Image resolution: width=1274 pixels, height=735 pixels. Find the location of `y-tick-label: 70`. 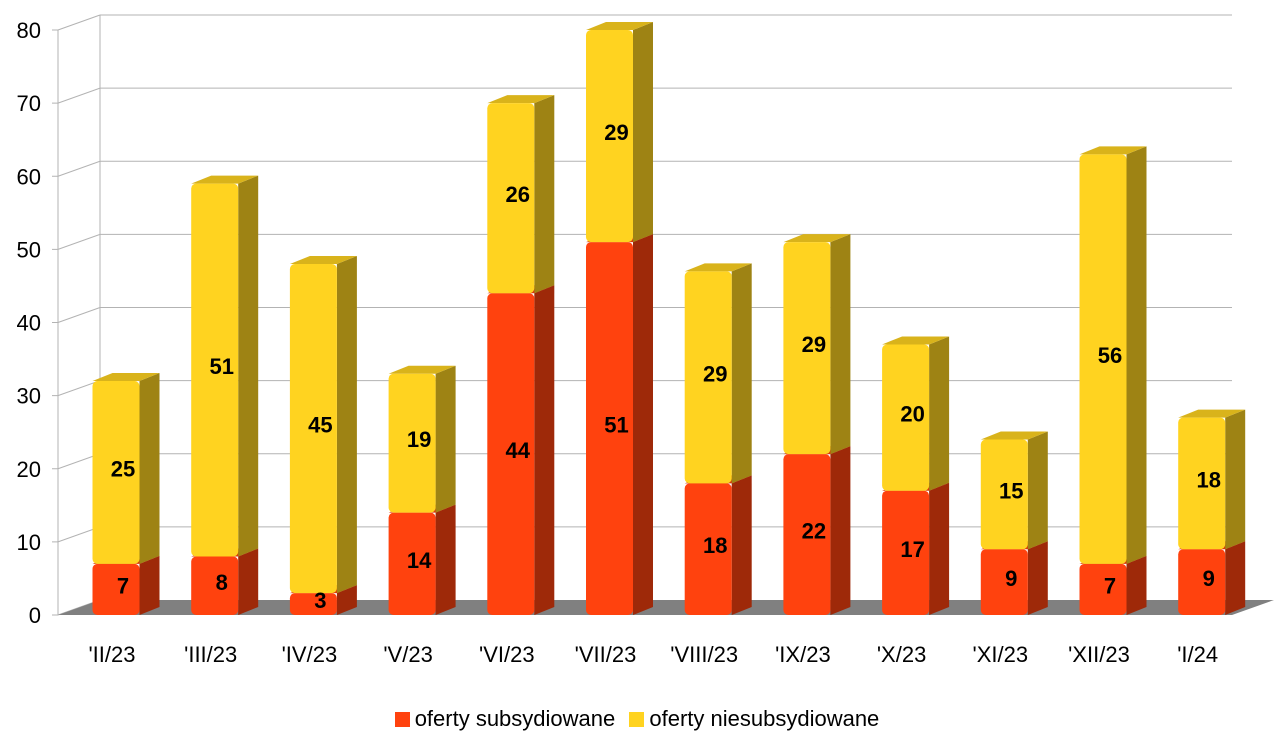

y-tick-label: 70 is located at coordinates (29, 103).